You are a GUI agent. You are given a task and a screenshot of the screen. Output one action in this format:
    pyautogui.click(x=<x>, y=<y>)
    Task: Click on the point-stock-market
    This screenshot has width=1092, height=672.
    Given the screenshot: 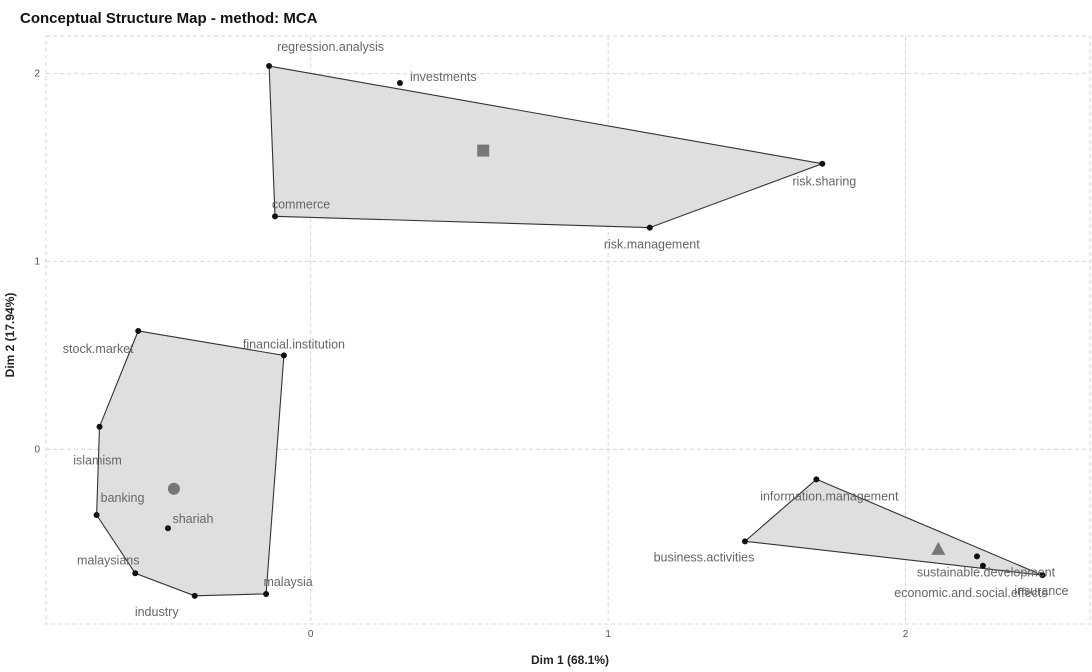 What is the action you would take?
    pyautogui.click(x=138, y=330)
    